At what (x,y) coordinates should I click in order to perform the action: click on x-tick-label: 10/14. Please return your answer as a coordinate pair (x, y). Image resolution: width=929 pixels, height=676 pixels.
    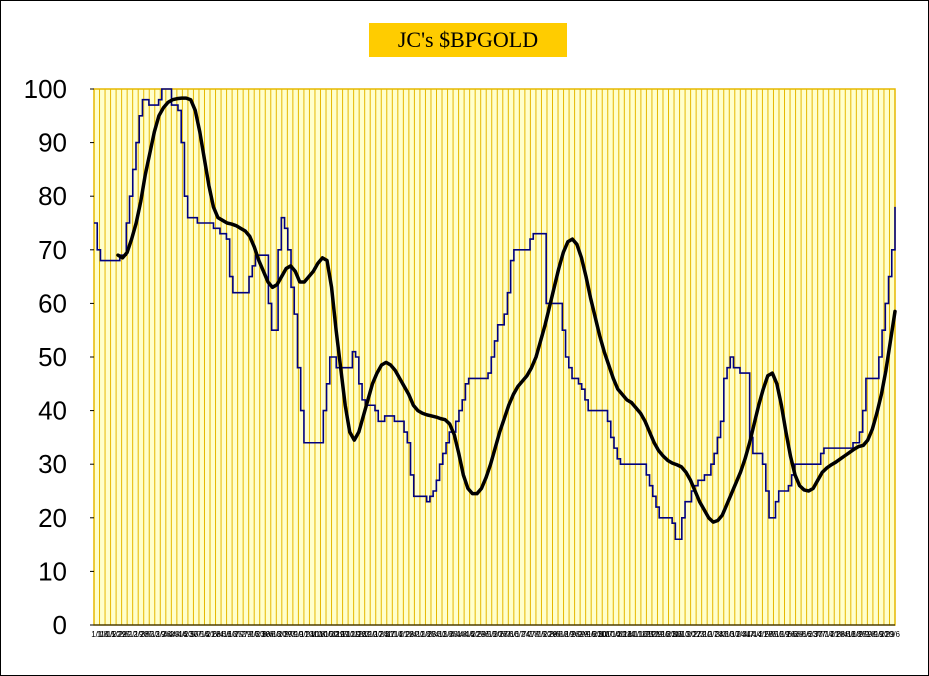
    Looking at the image, I should click on (610, 634).